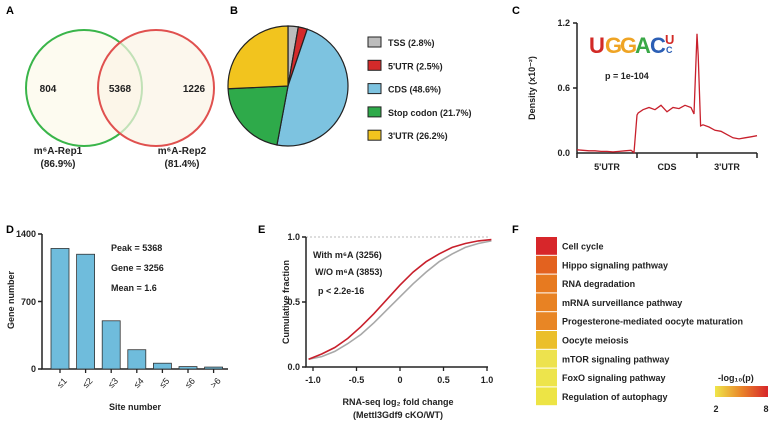 The height and width of the screenshot is (421, 780). Describe the element at coordinates (11, 299) in the screenshot. I see `bar-ylabel: Gene number` at that location.